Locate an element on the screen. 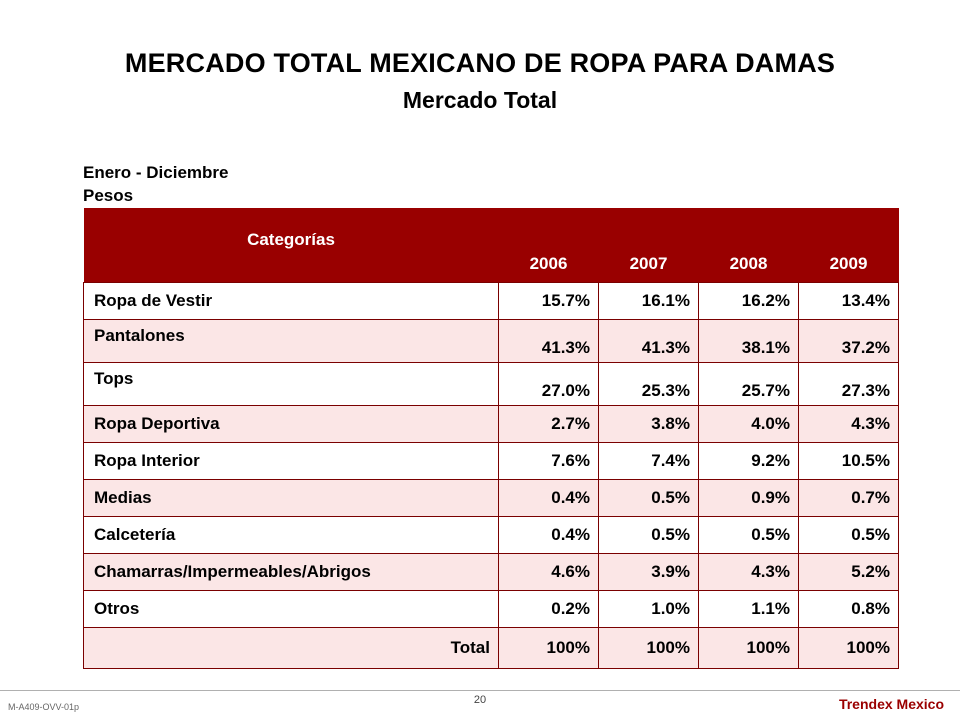  row-value-2008: 38.1% is located at coordinates (748, 341).